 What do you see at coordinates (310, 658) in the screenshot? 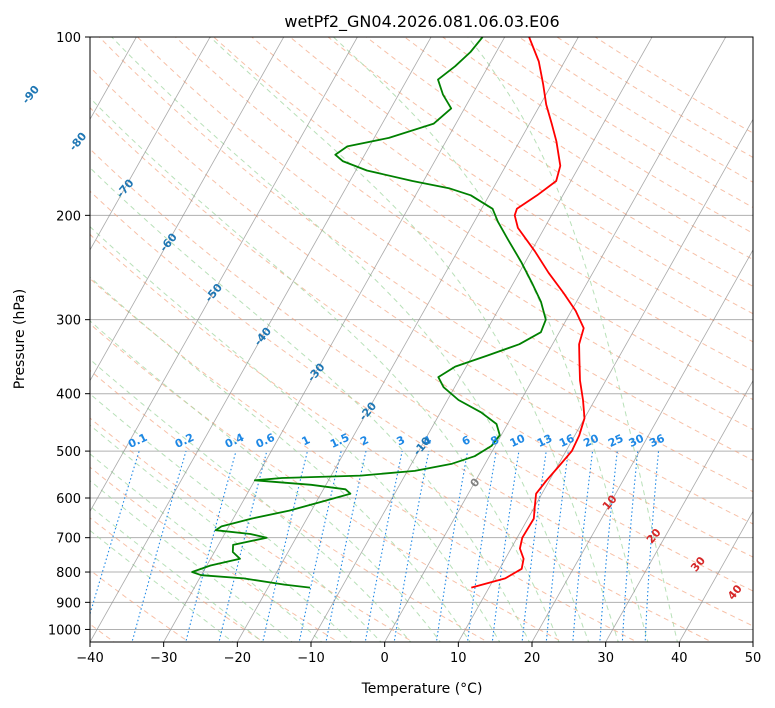
I see `x-tick-label: −10` at bounding box center [310, 658].